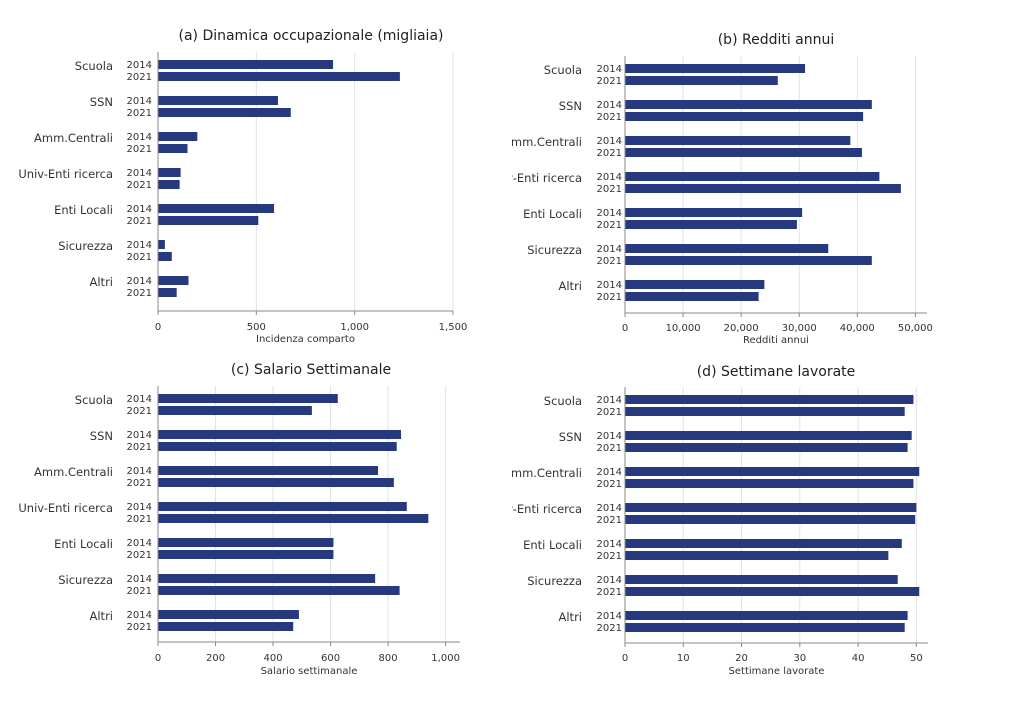 The width and height of the screenshot is (1024, 709). What do you see at coordinates (858, 658) in the screenshot?
I see `x-tick-label: 40` at bounding box center [858, 658].